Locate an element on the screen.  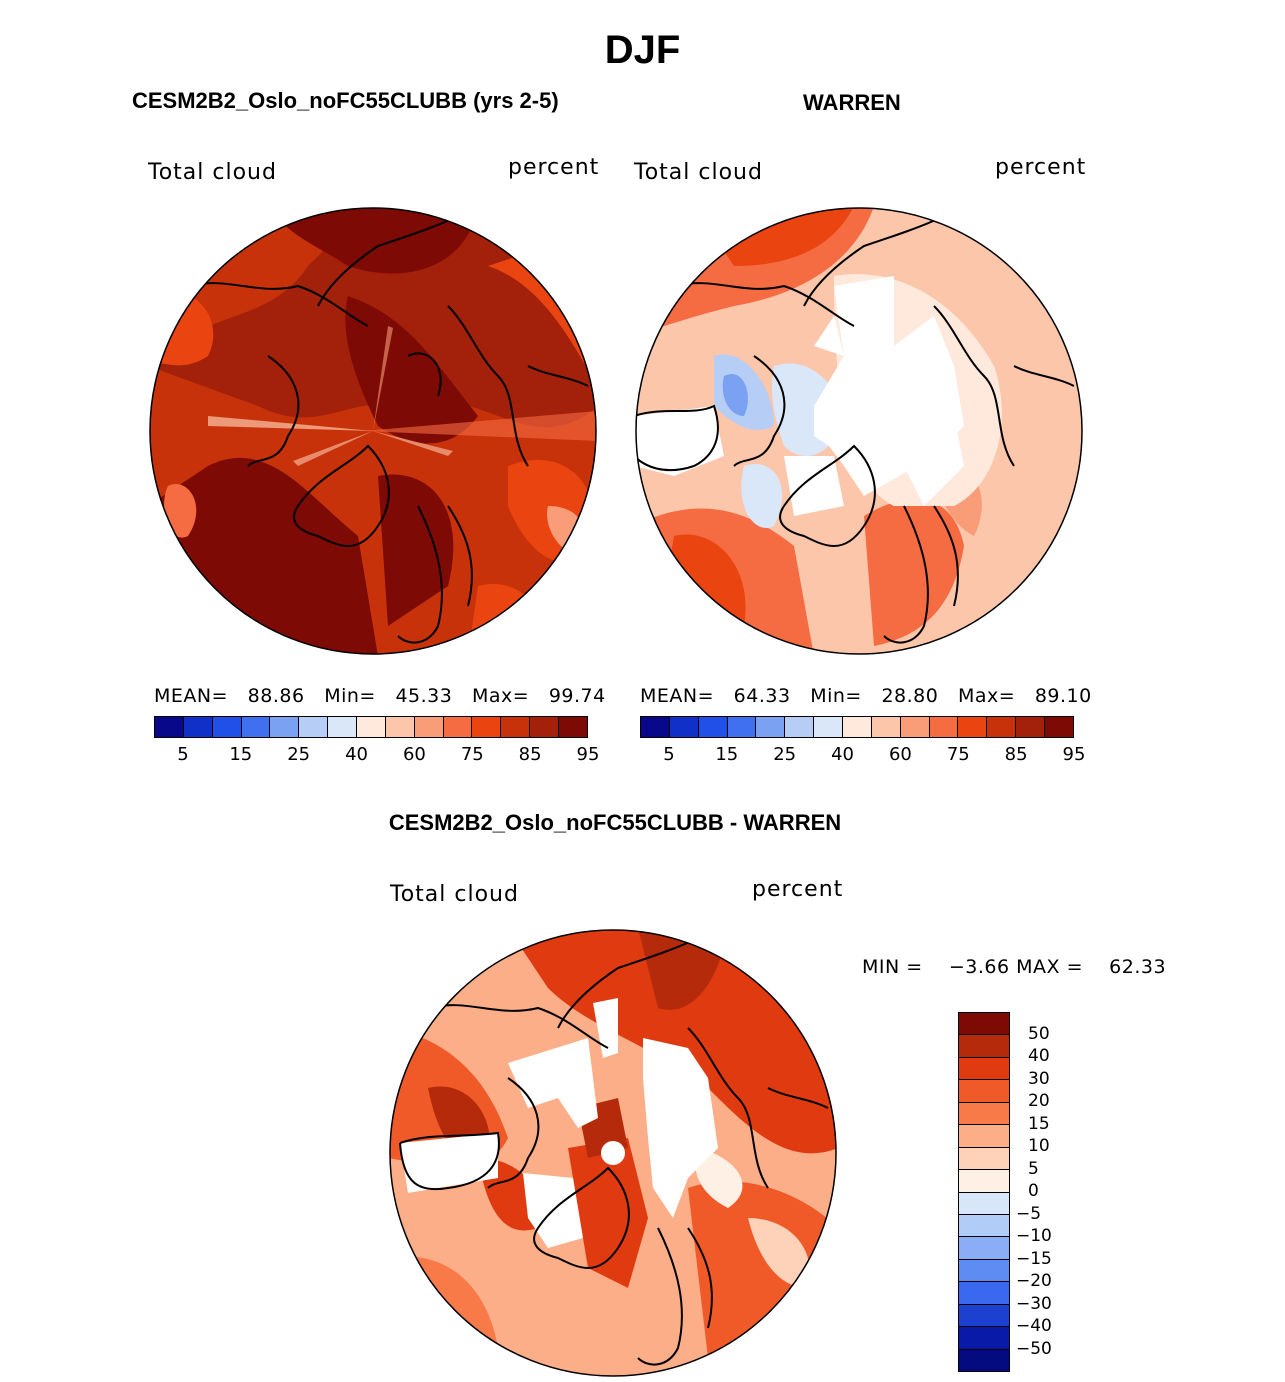
panel1-colorbar: 5 15 25 40 60 75 85 95 is located at coordinates (376, 740).